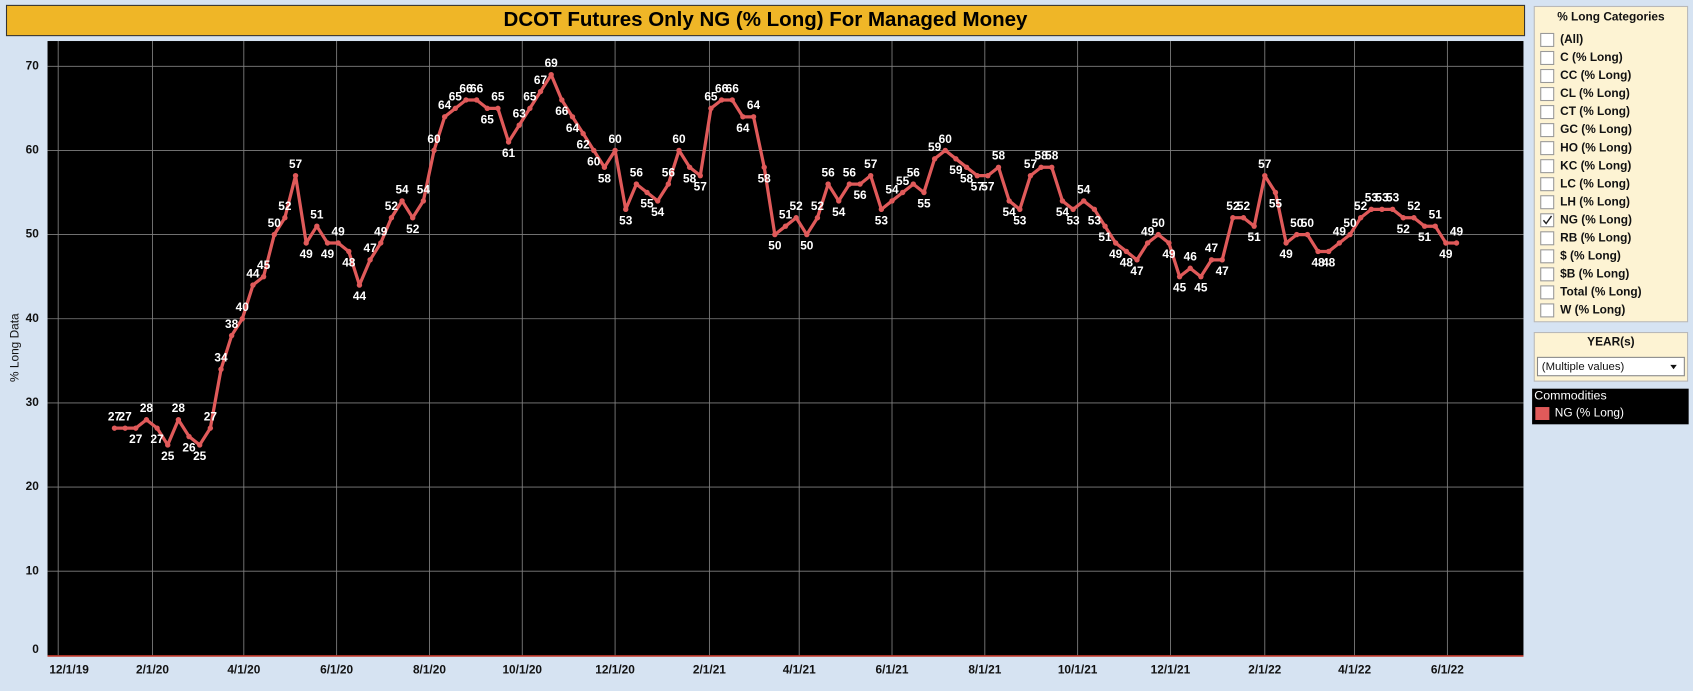  What do you see at coordinates (541, 80) in the screenshot?
I see `data-label: 67` at bounding box center [541, 80].